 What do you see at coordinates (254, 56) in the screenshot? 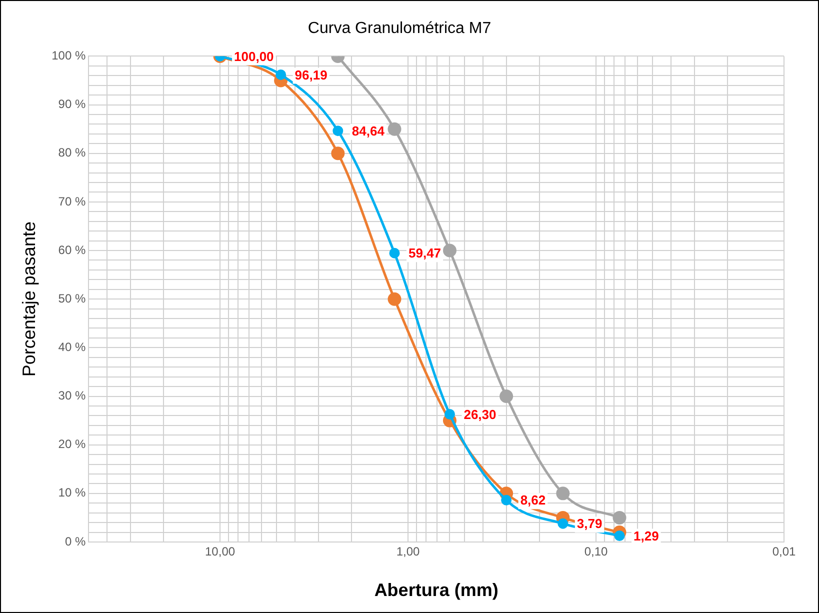
I see `data-label: 100,00` at bounding box center [254, 56].